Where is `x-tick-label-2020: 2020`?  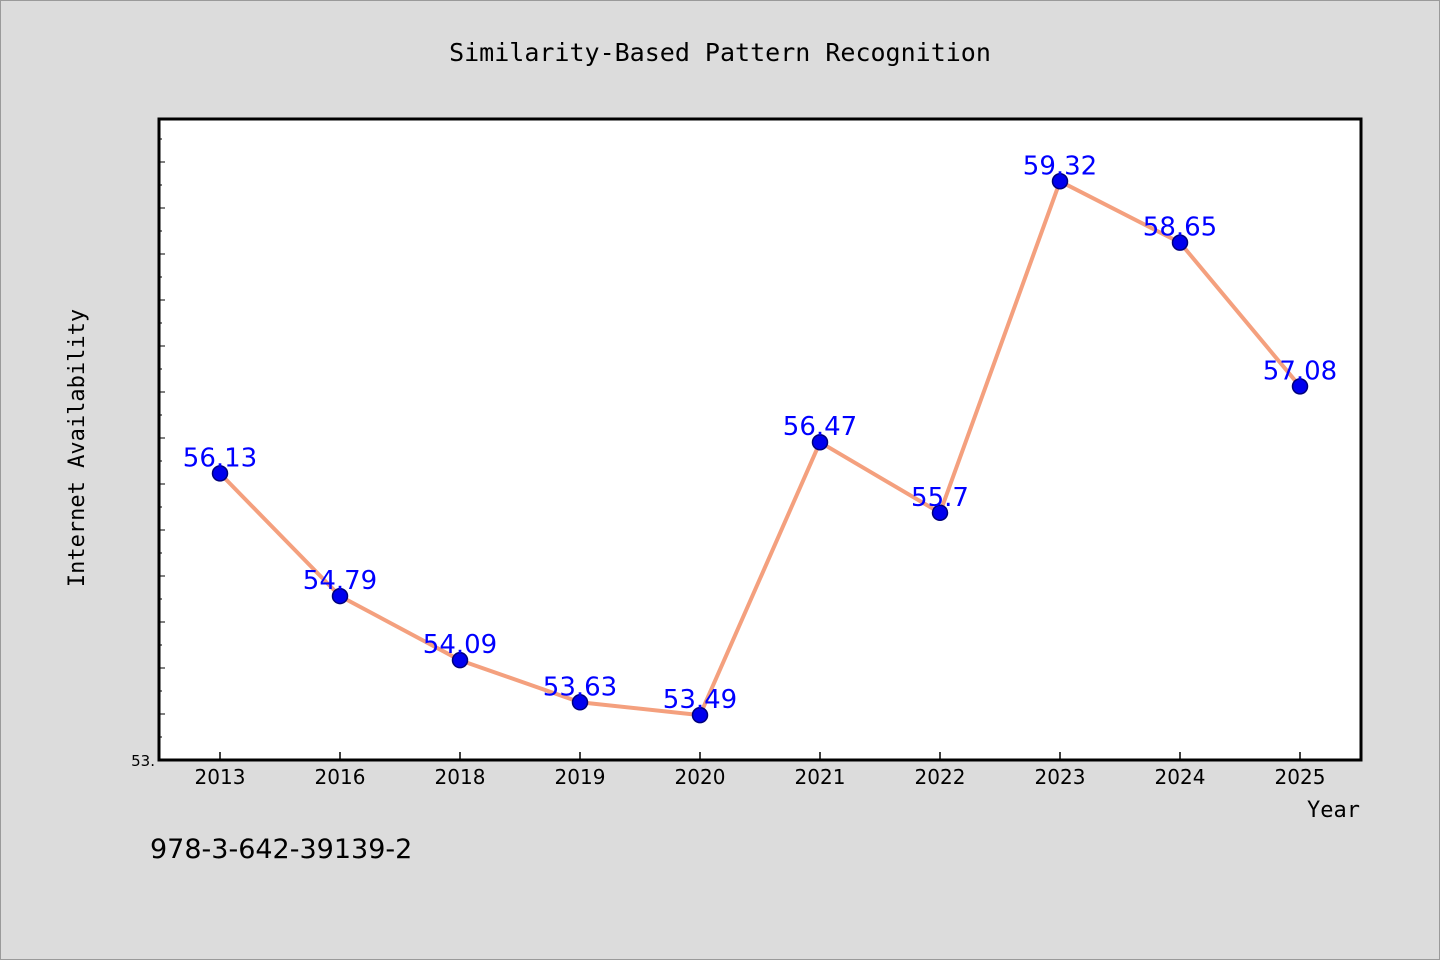
x-tick-label-2020: 2020 is located at coordinates (700, 777).